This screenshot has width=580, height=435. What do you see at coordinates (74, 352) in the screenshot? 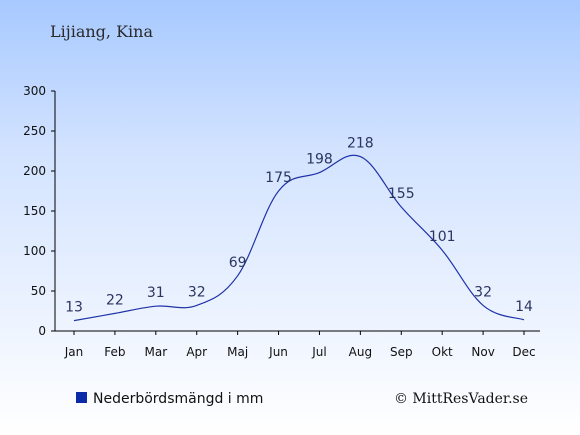
I see `x-tick-label: Jan` at bounding box center [74, 352].